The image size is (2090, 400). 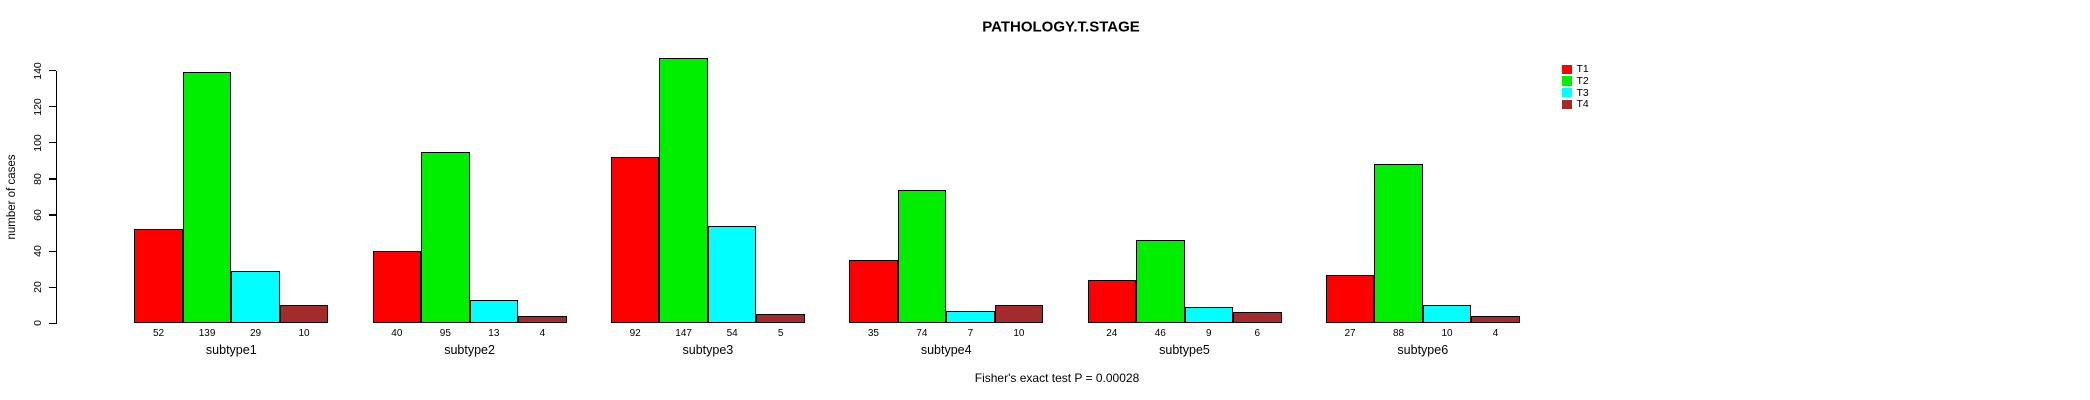 I want to click on bar-t3-subtype5, so click(x=1208, y=315).